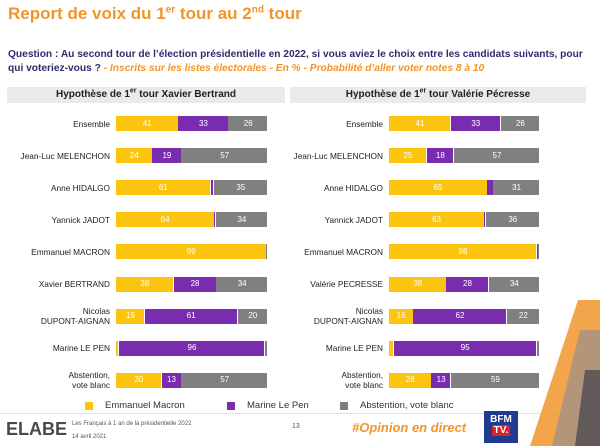 The height and width of the screenshot is (446, 600). Describe the element at coordinates (241, 187) in the screenshot. I see `bar-value-label: 35` at that location.